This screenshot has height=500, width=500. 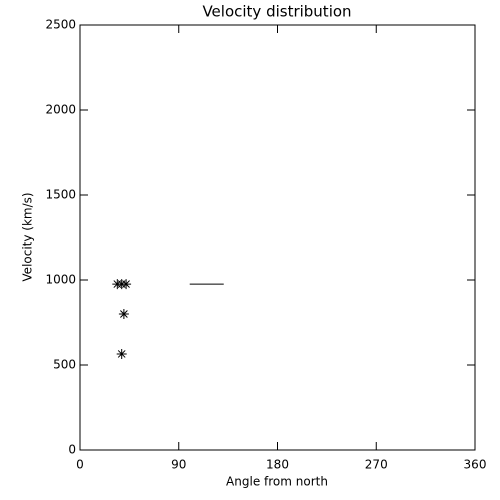 I want to click on y-tick-label: 2000, so click(x=60, y=110).